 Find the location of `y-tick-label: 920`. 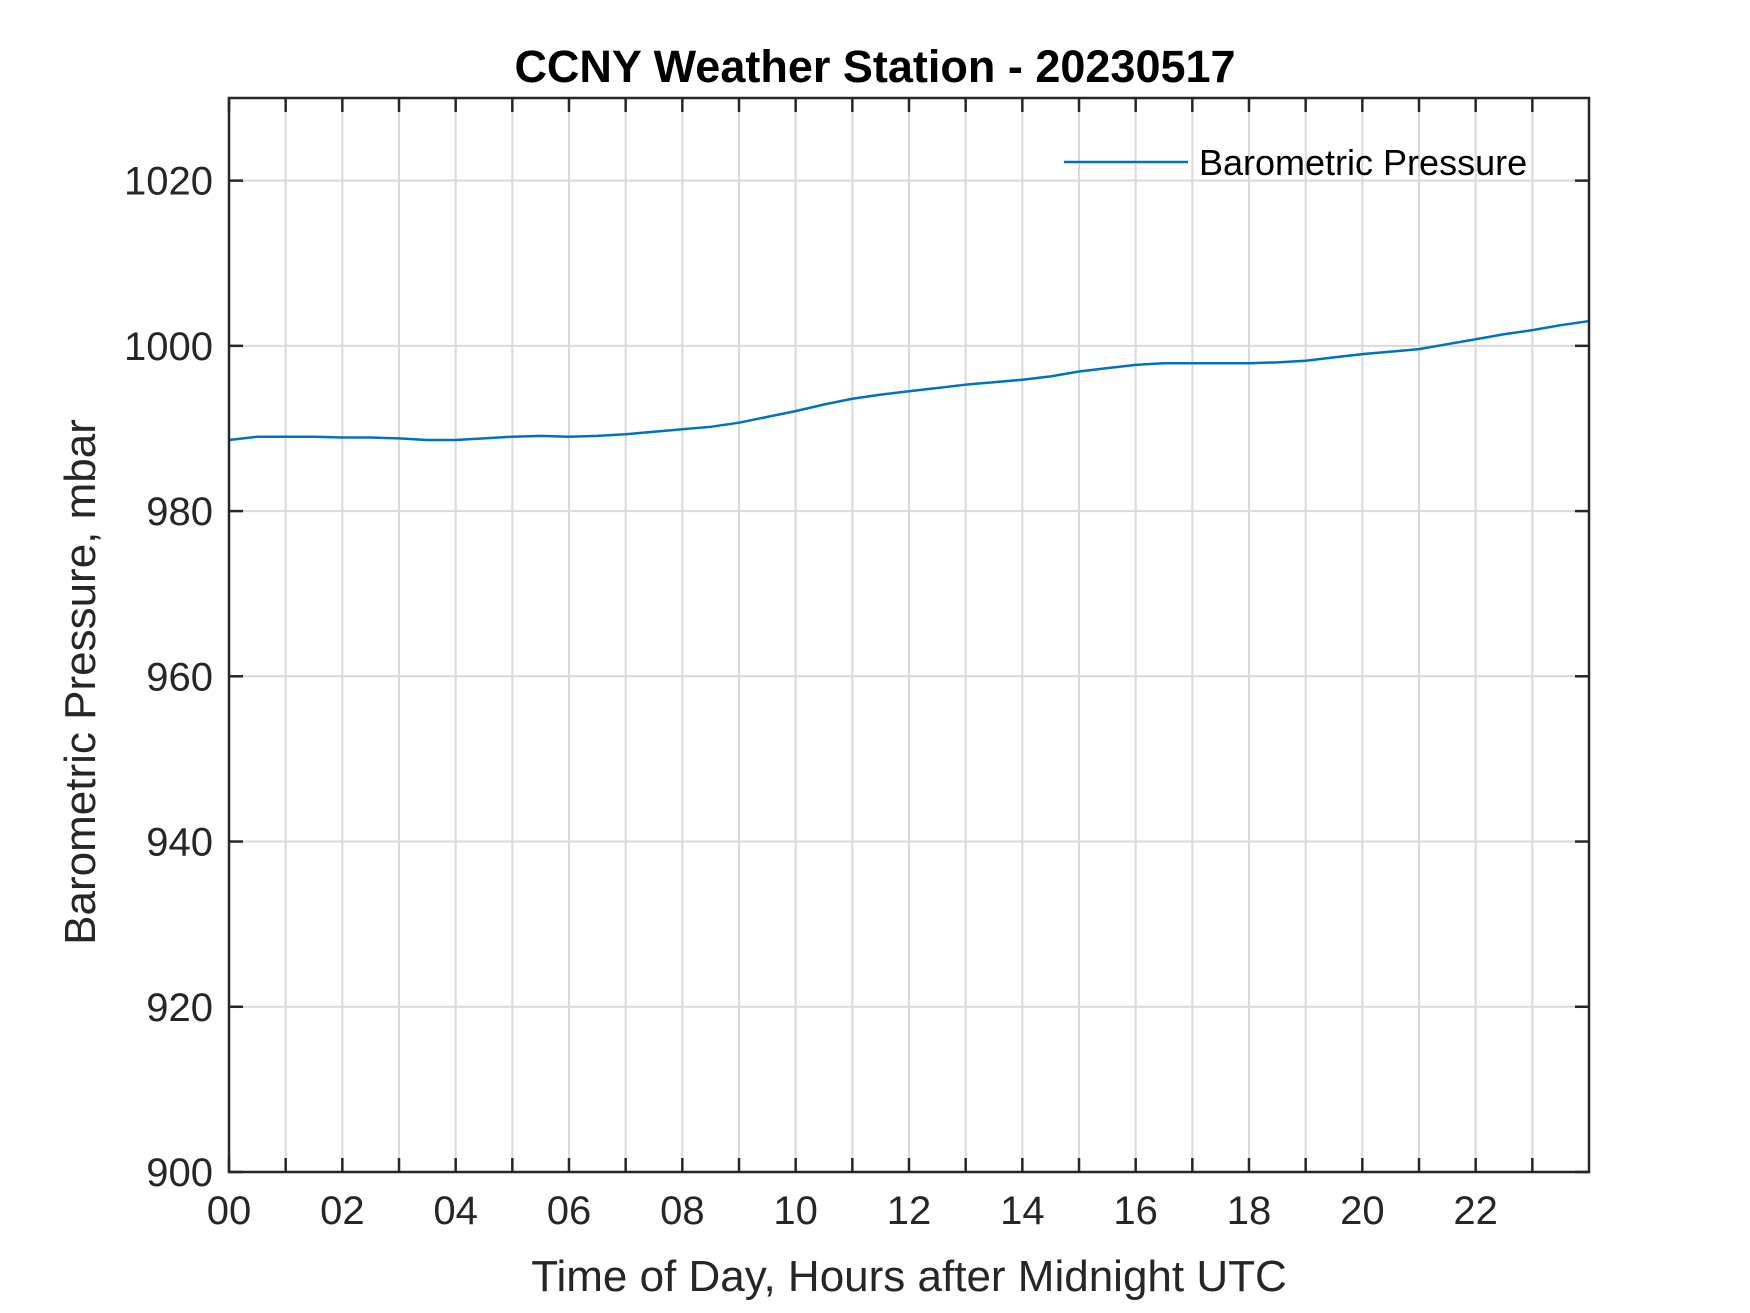

y-tick-label: 920 is located at coordinates (179, 1008).